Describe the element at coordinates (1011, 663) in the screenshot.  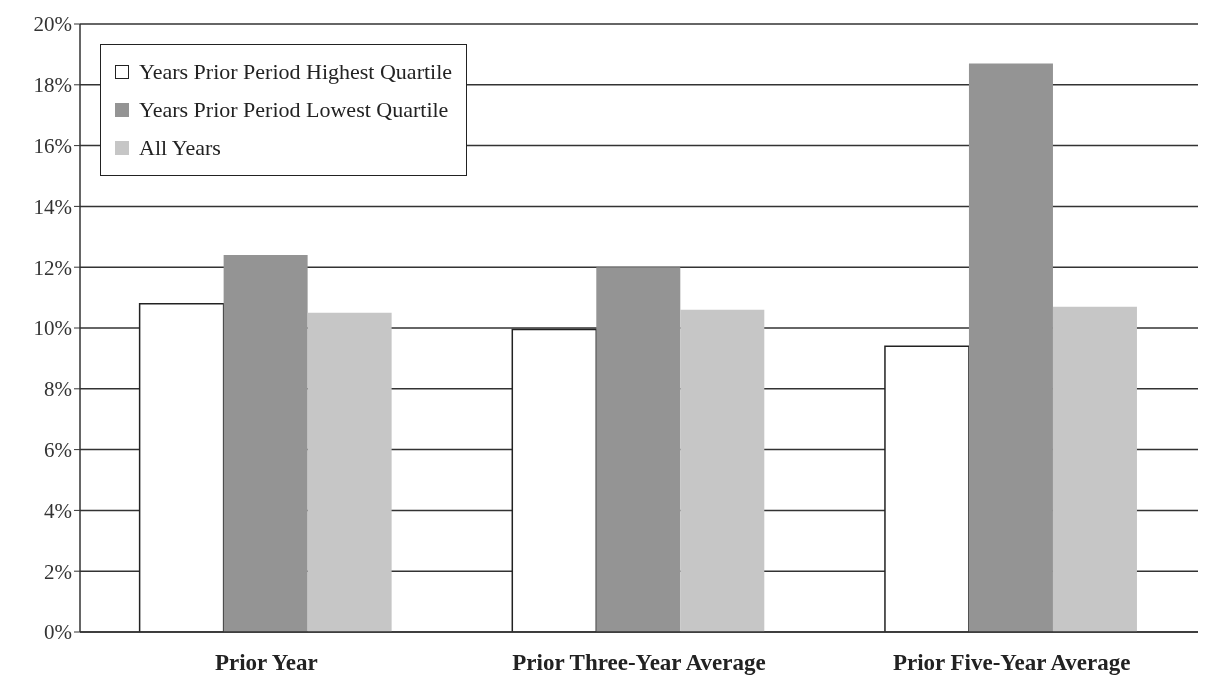
I see `x-tick-label: Prior Five-Year Average` at that location.